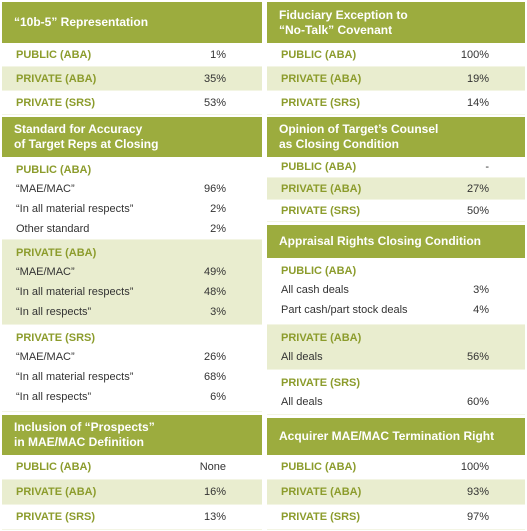 This screenshot has height=531, width=527. I want to click on row: PUBLIC (ABA) -, so click(396, 167).